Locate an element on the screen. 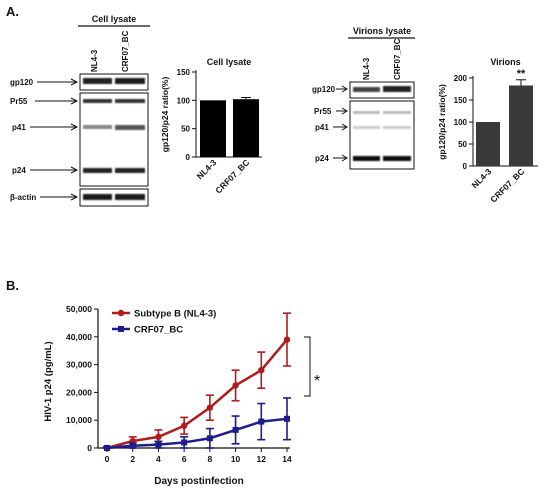  x-axis-label: Days postinfection is located at coordinates (198, 481).